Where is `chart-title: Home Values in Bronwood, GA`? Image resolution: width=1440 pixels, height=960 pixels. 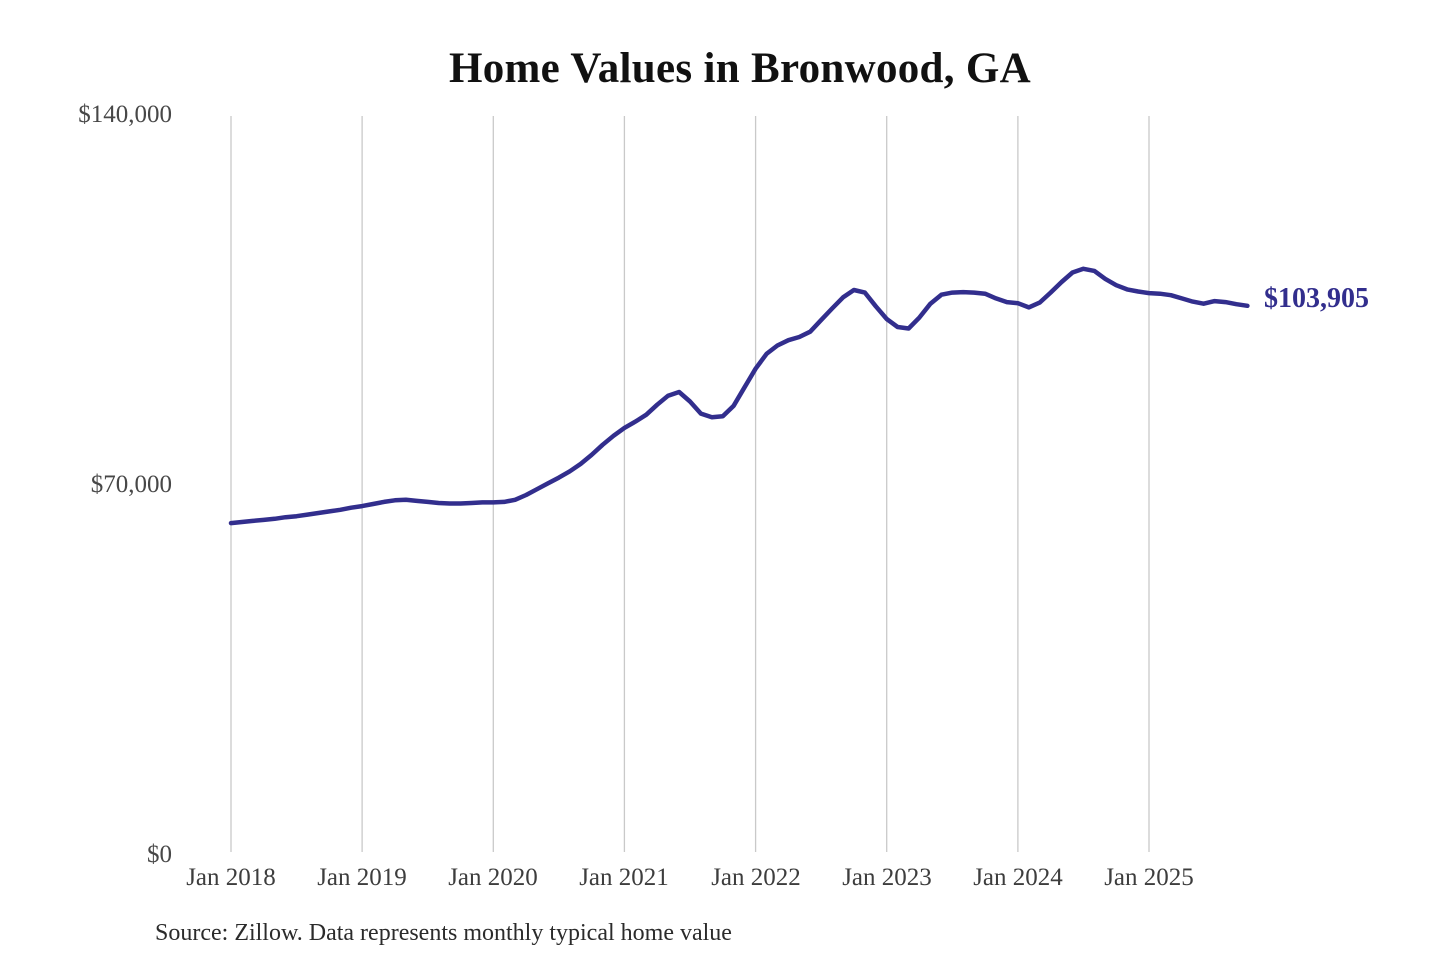 chart-title: Home Values in Bronwood, GA is located at coordinates (740, 68).